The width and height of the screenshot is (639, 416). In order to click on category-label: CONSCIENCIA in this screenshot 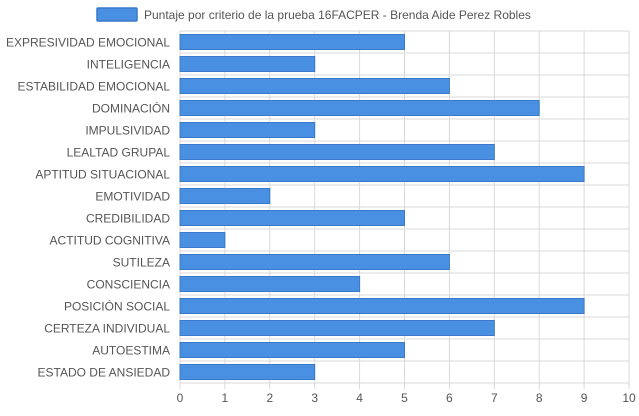, I will do `click(128, 285)`.